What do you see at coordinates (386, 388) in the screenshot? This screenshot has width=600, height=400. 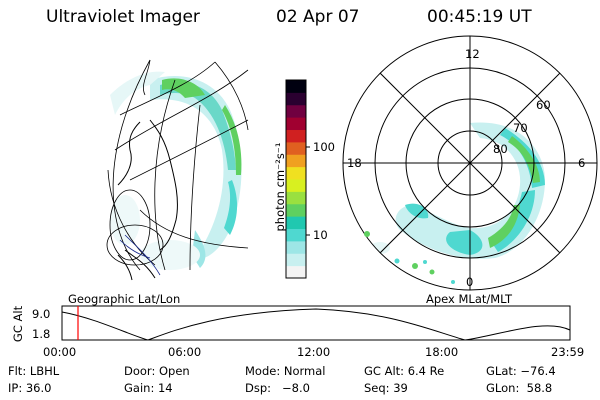 I see `info-seq: Seq: 39` at bounding box center [386, 388].